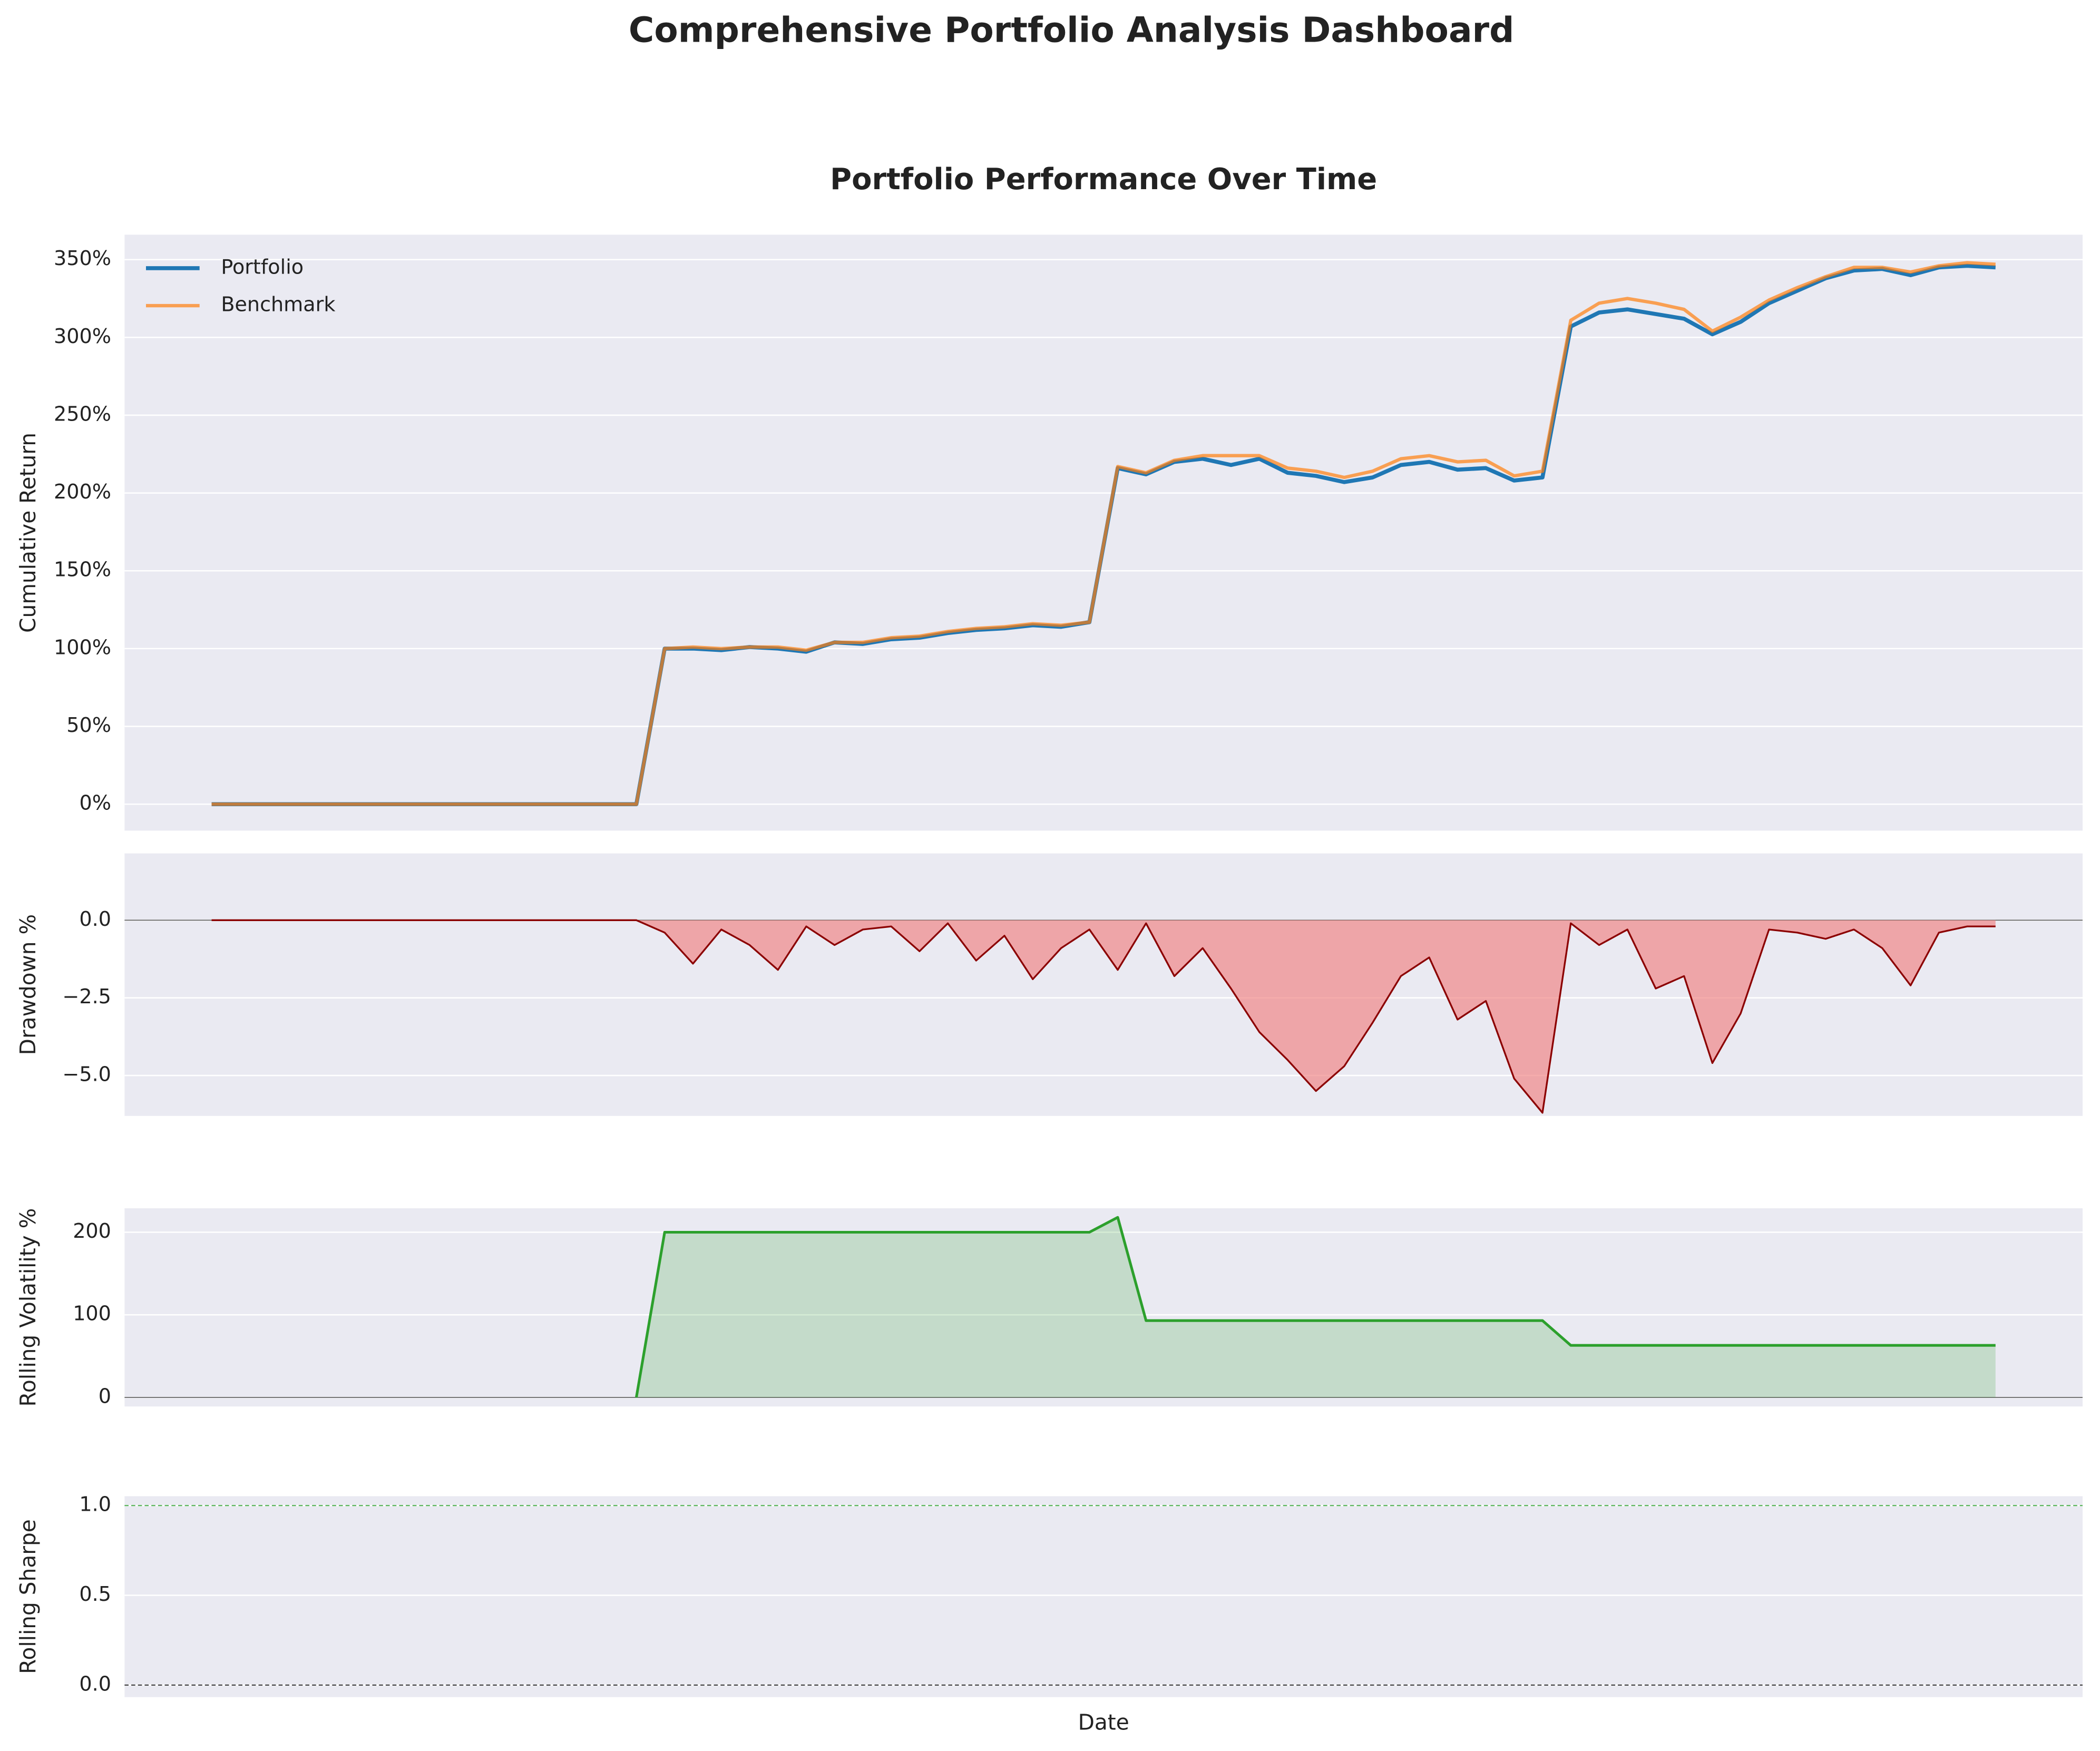 The width and height of the screenshot is (2100, 1751). What do you see at coordinates (28, 1307) in the screenshot?
I see `y-axis-label: Rolling Volatility %` at bounding box center [28, 1307].